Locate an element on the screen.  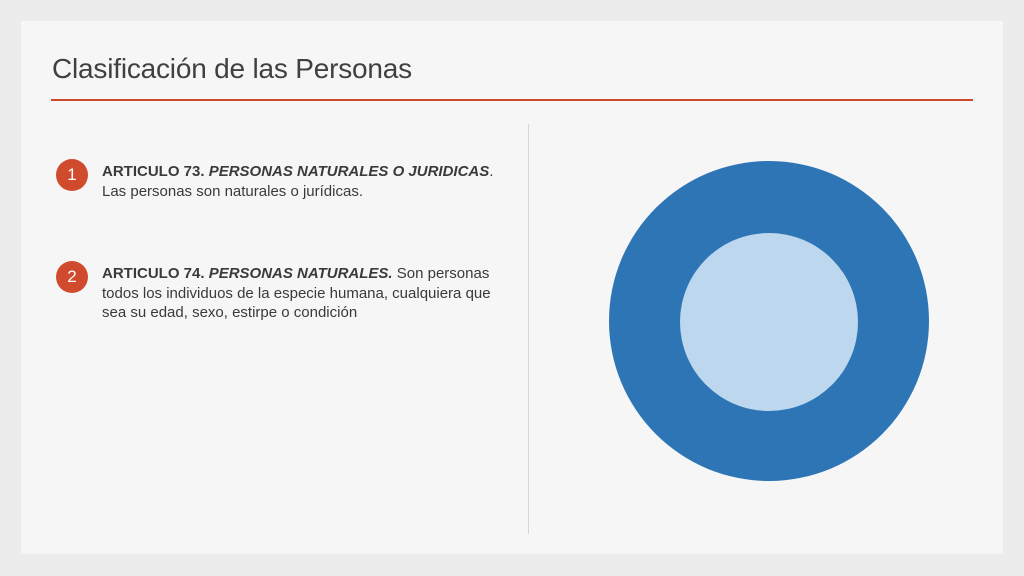
article-heading: ARTICULO 74. is located at coordinates (155, 273).